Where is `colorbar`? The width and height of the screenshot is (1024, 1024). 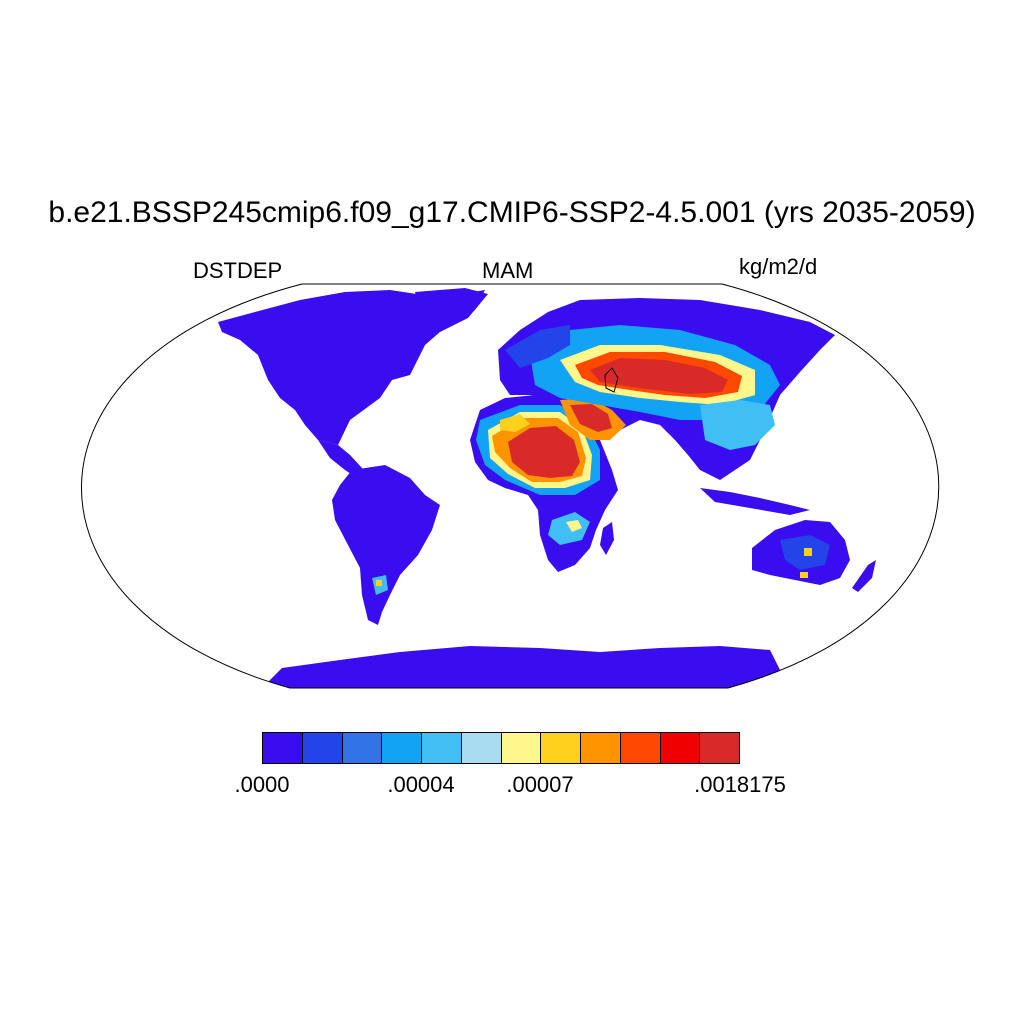
colorbar is located at coordinates (501, 748).